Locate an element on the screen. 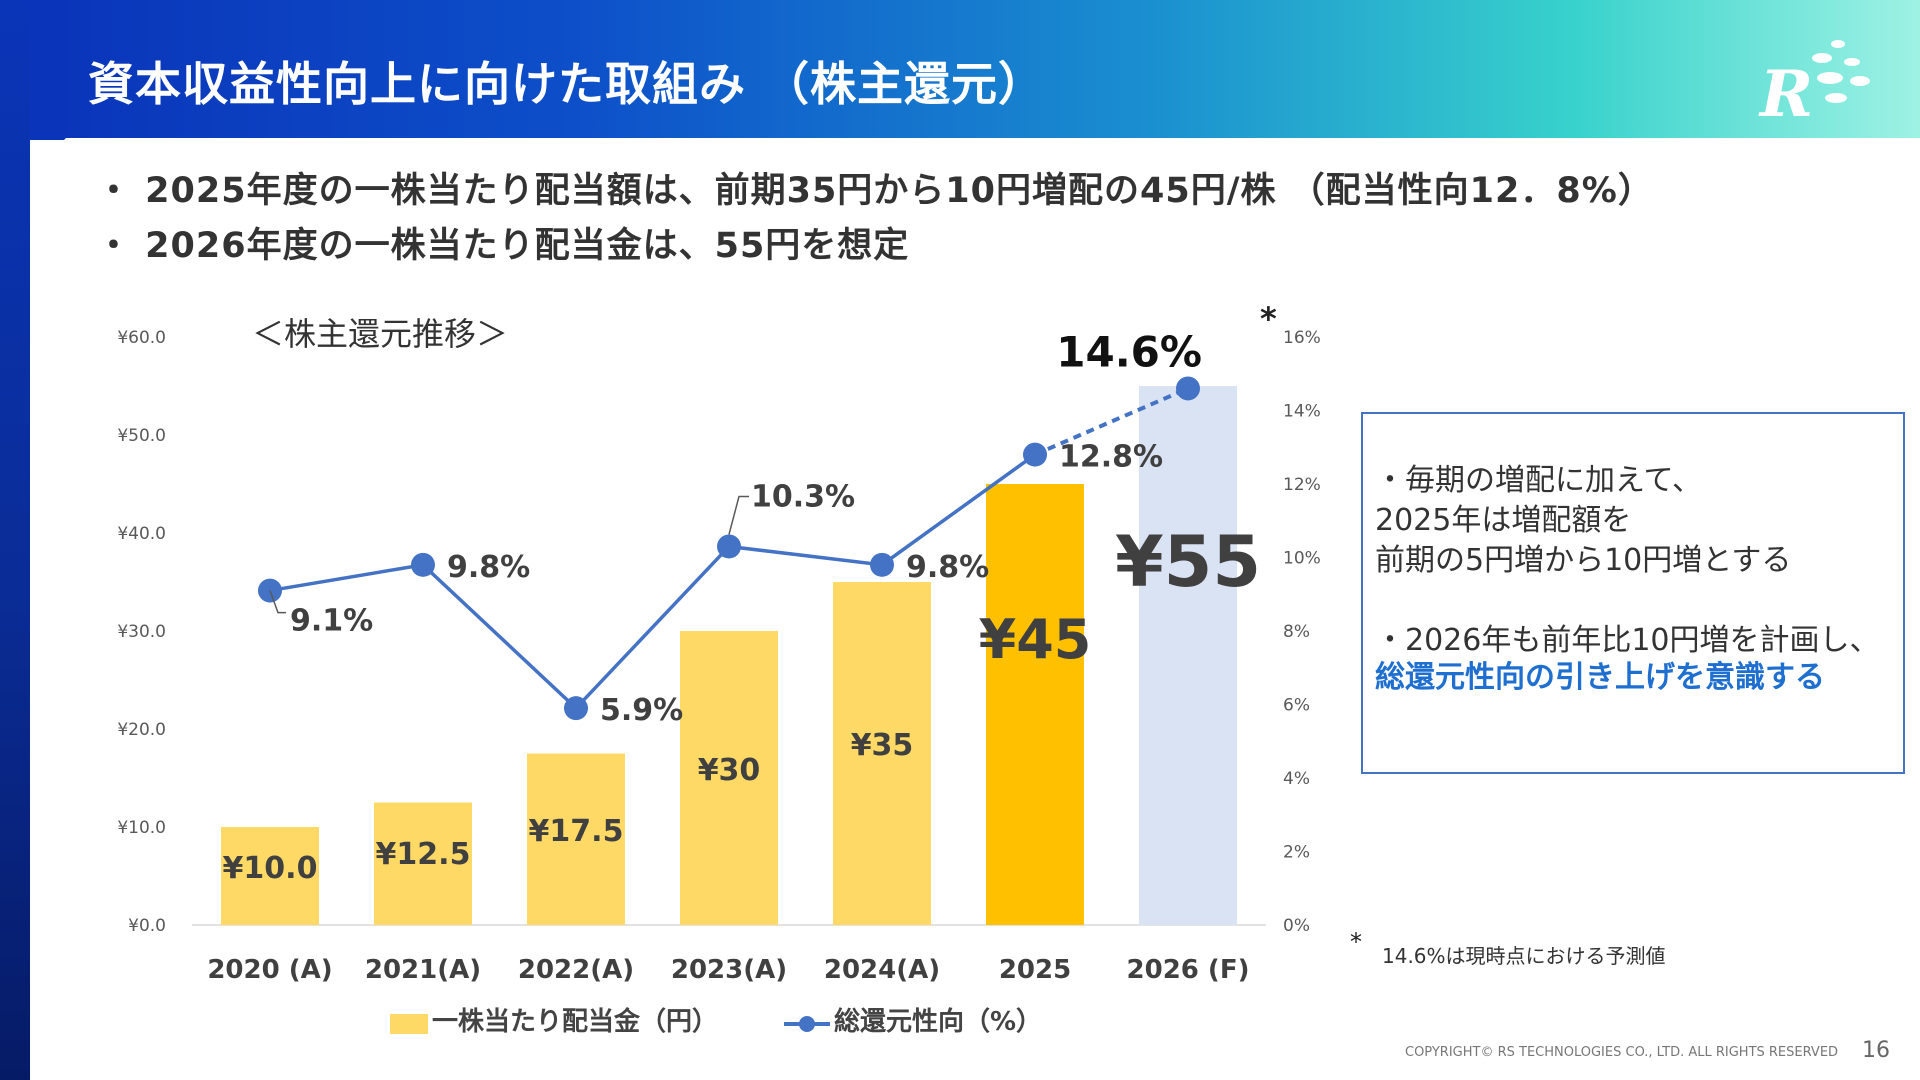 This screenshot has width=1920, height=1080. category-label: 2020 (A) is located at coordinates (269, 970).